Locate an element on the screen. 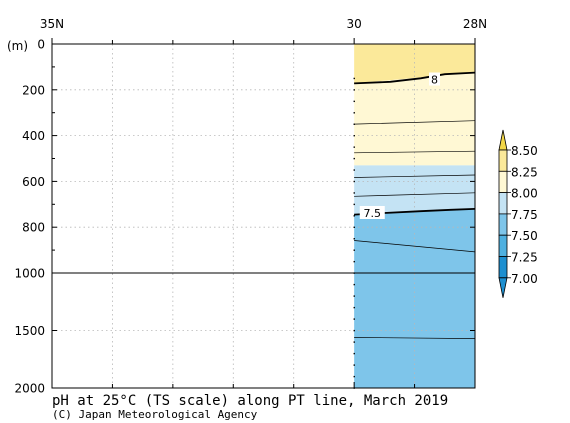 Image resolution: width=570 pixels, height=423 pixels. credit-text: (C) Japan Meteorological Agency is located at coordinates (155, 414).